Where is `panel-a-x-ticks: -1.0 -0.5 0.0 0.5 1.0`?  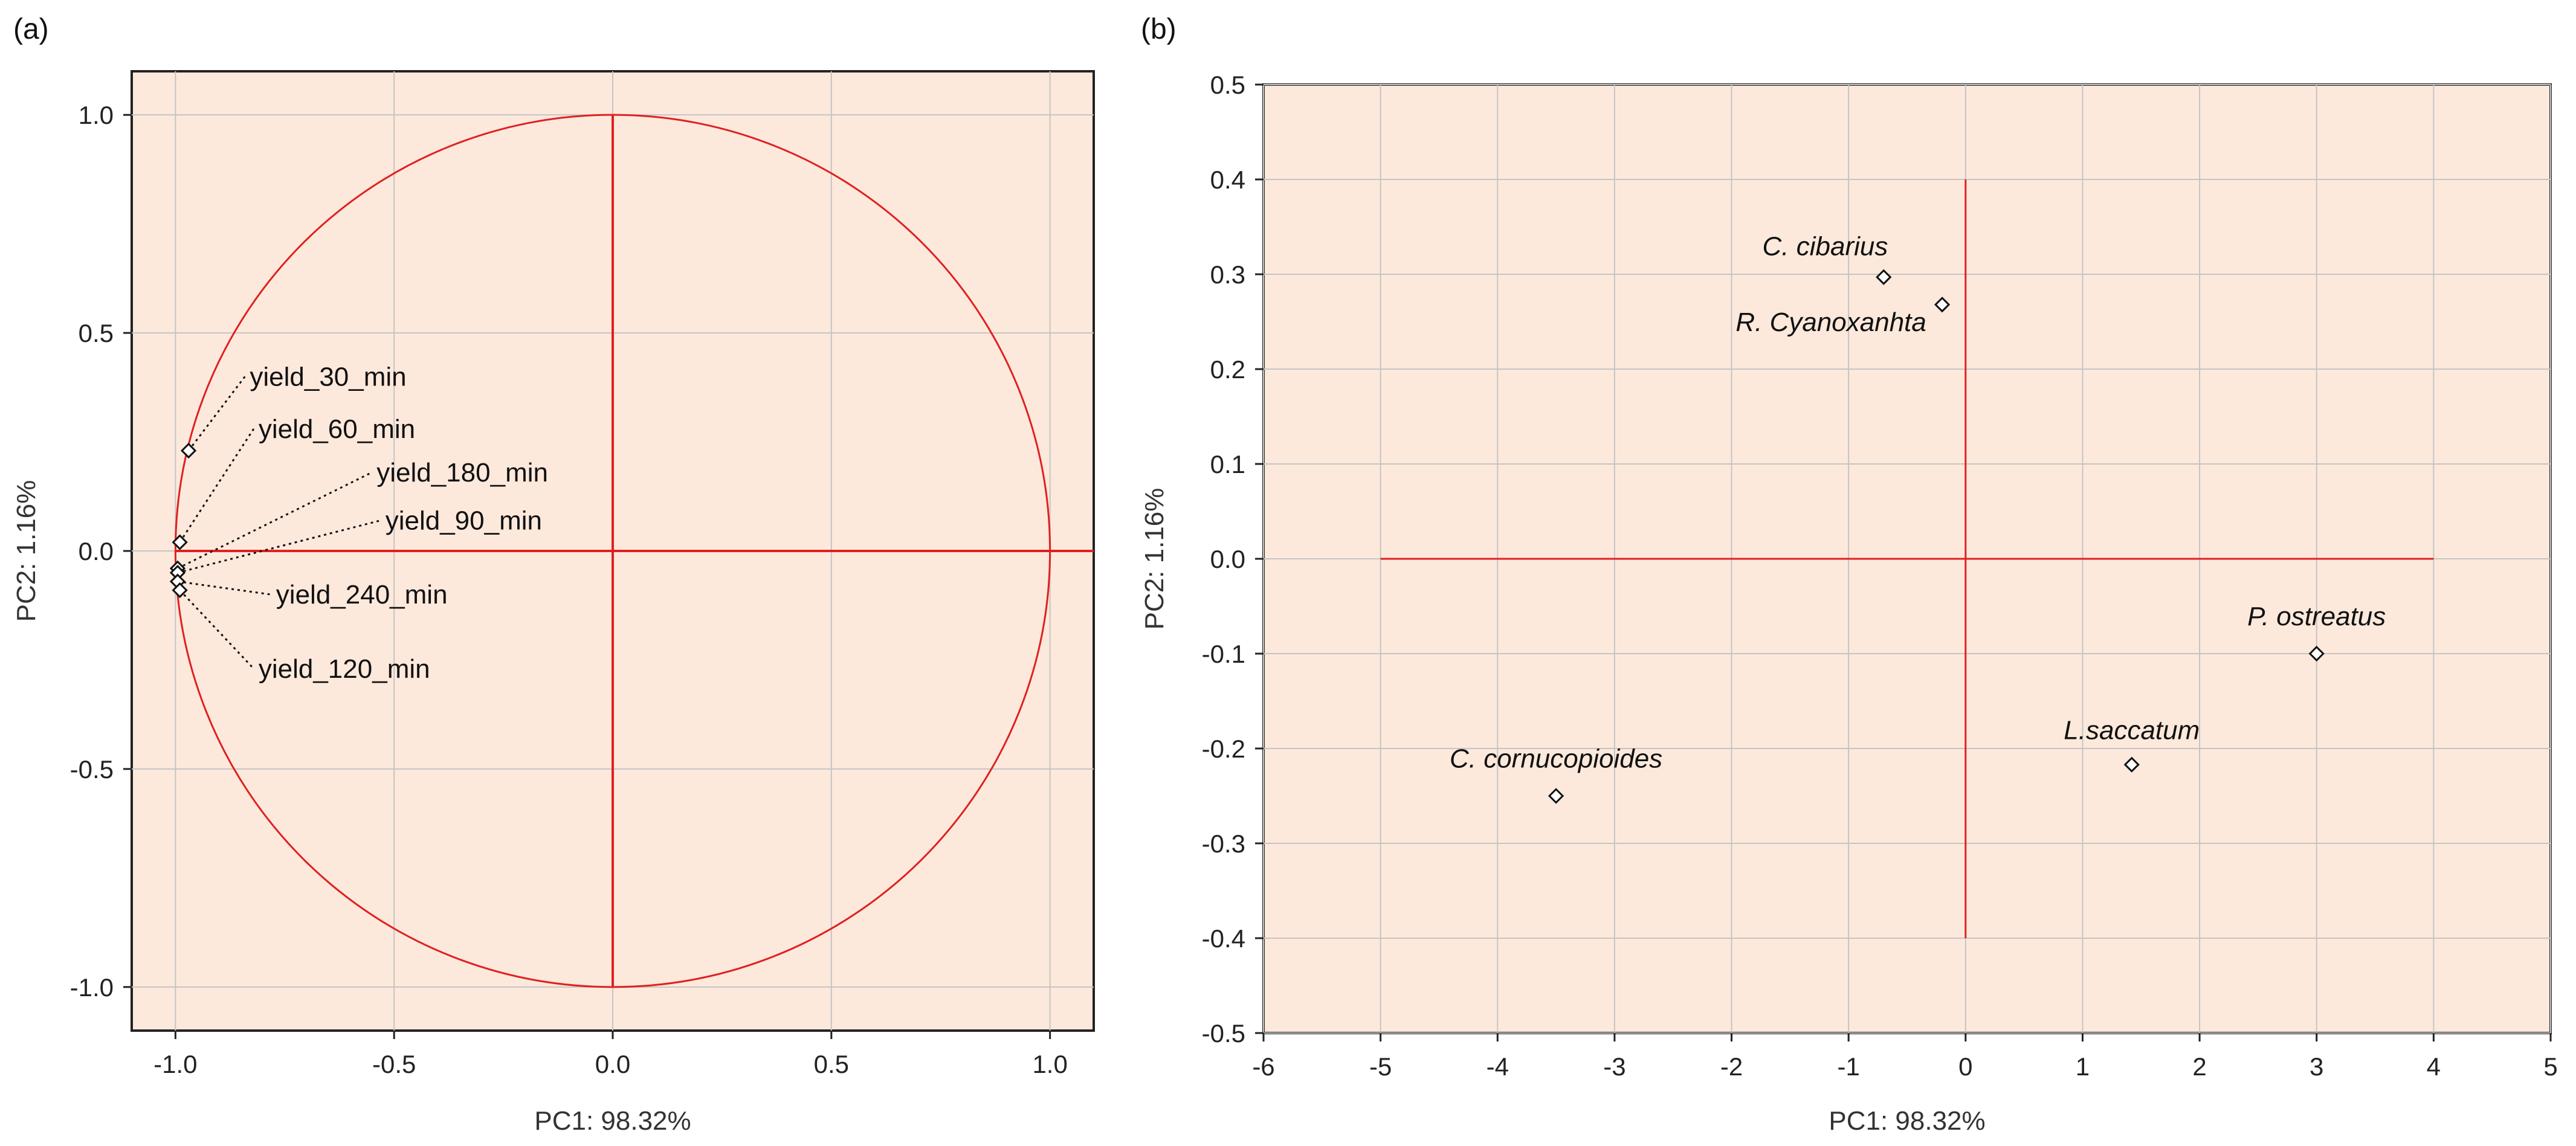
panel-a-x-ticks: -1.0 -0.5 0.0 0.5 1.0 is located at coordinates (611, 1054).